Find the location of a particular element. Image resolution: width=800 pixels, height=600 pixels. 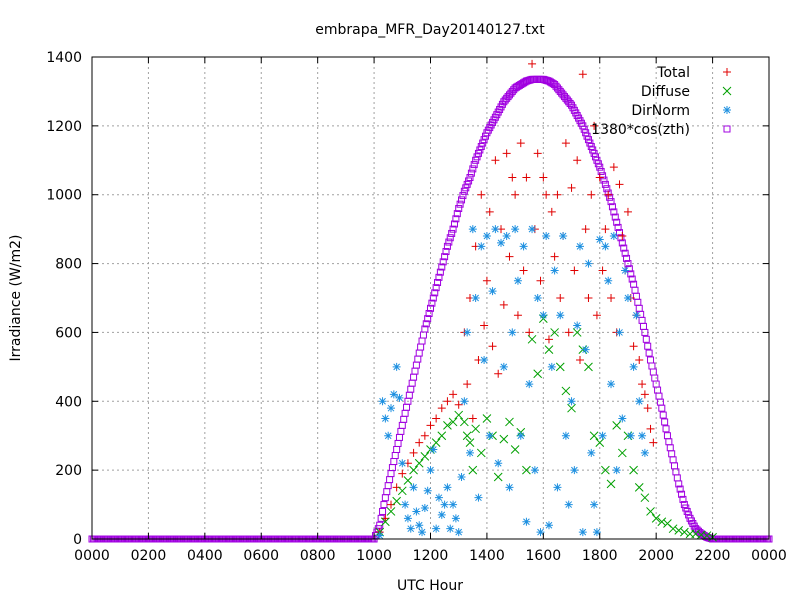

y-tick-label: 0 is located at coordinates (77, 540).